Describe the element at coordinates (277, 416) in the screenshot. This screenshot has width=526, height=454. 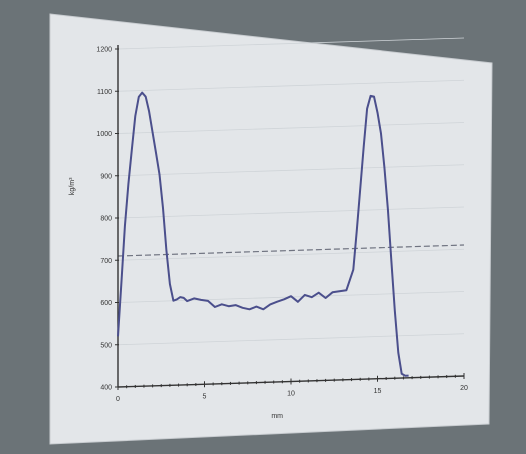
I see `x-axis-label: mm` at that location.